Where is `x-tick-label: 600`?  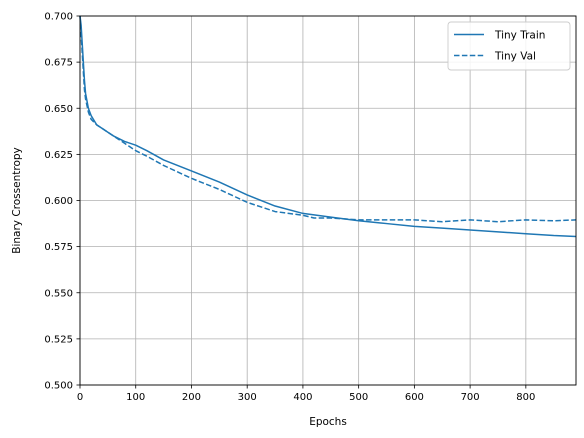
x-tick-label: 600 is located at coordinates (414, 397).